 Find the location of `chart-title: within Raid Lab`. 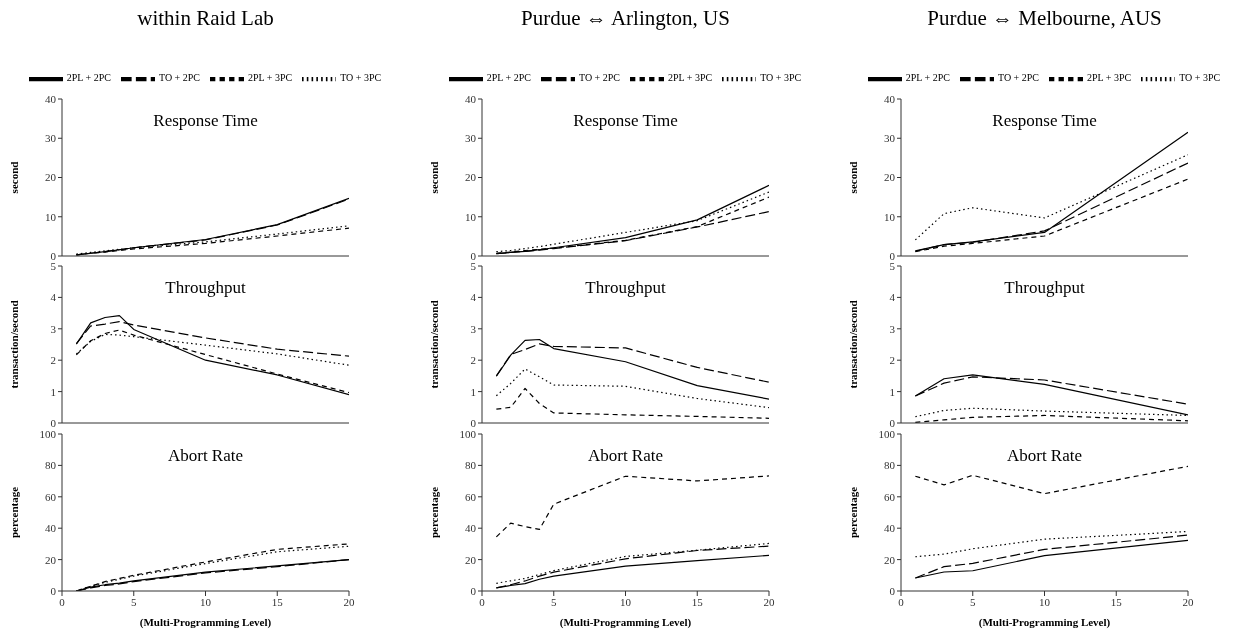

chart-title: within Raid Lab is located at coordinates (205, 18).